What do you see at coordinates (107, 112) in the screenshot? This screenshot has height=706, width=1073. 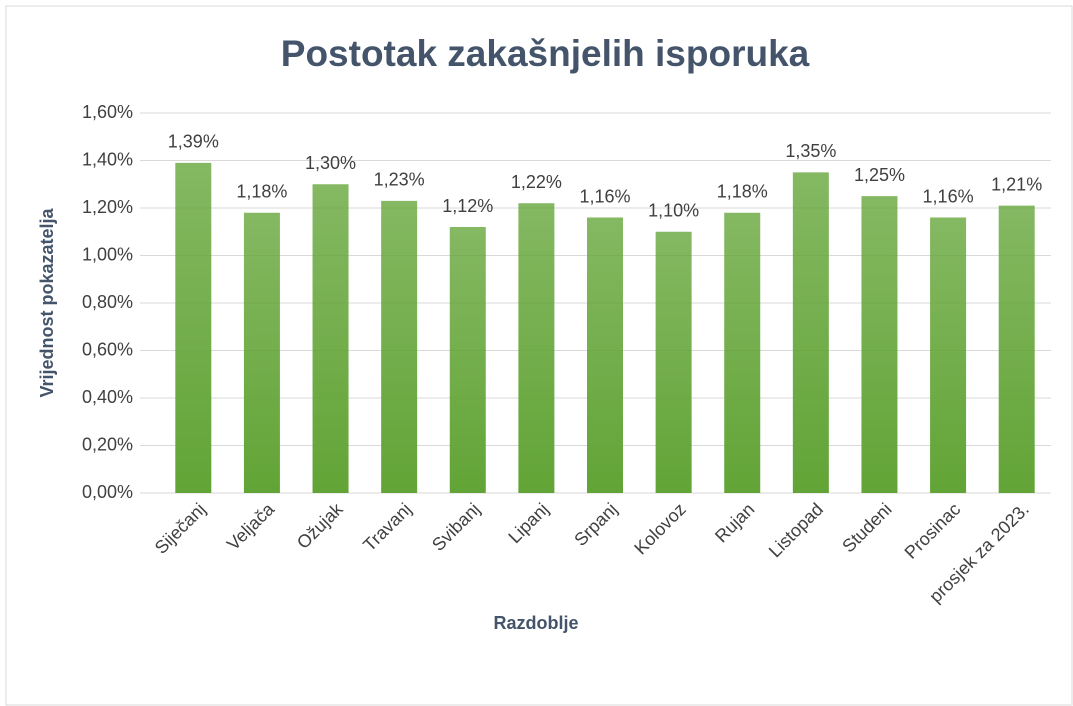 I see `y-tick-label: 1,60%` at bounding box center [107, 112].